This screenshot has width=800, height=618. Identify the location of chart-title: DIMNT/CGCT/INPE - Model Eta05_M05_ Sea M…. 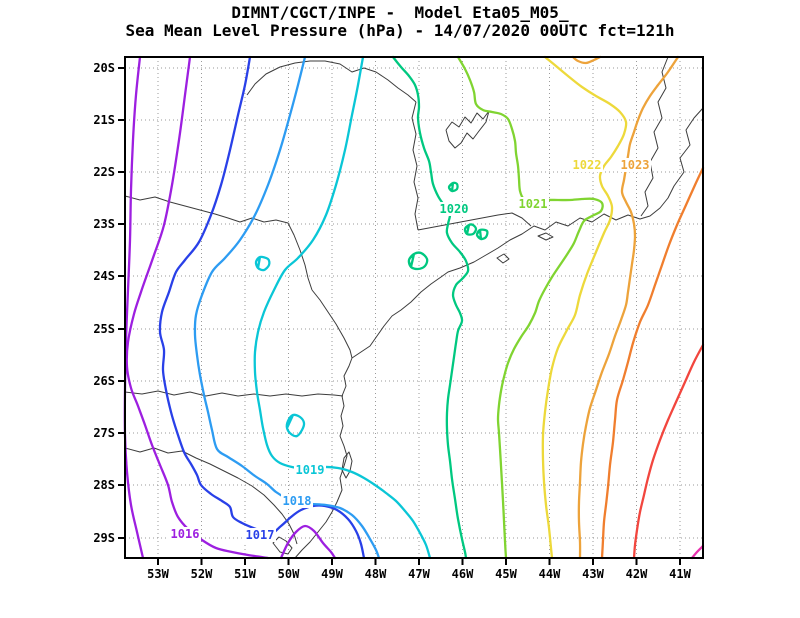
(400, 22).